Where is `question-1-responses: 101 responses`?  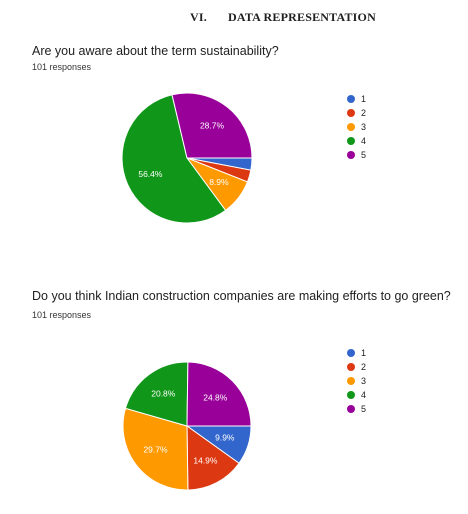 question-1-responses: 101 responses is located at coordinates (62, 67).